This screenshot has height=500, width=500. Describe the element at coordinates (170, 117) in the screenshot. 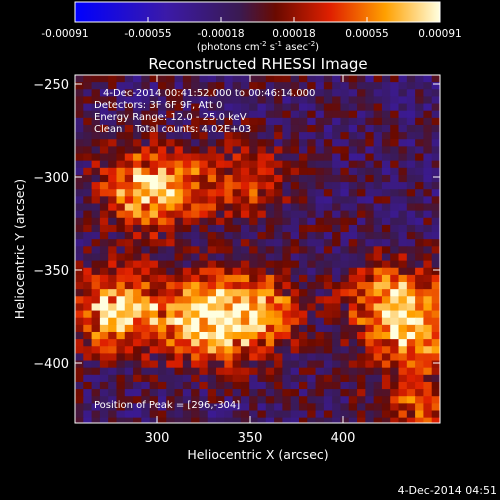

I see `annotation-energy: Energy Range: 12.0 - 25.0 keV` at that location.